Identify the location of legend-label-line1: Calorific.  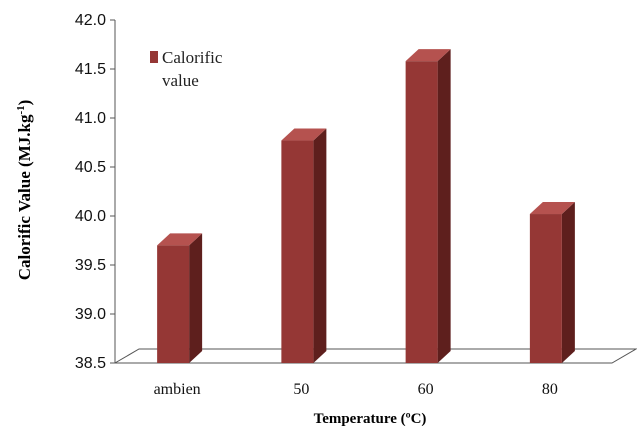
(192, 57).